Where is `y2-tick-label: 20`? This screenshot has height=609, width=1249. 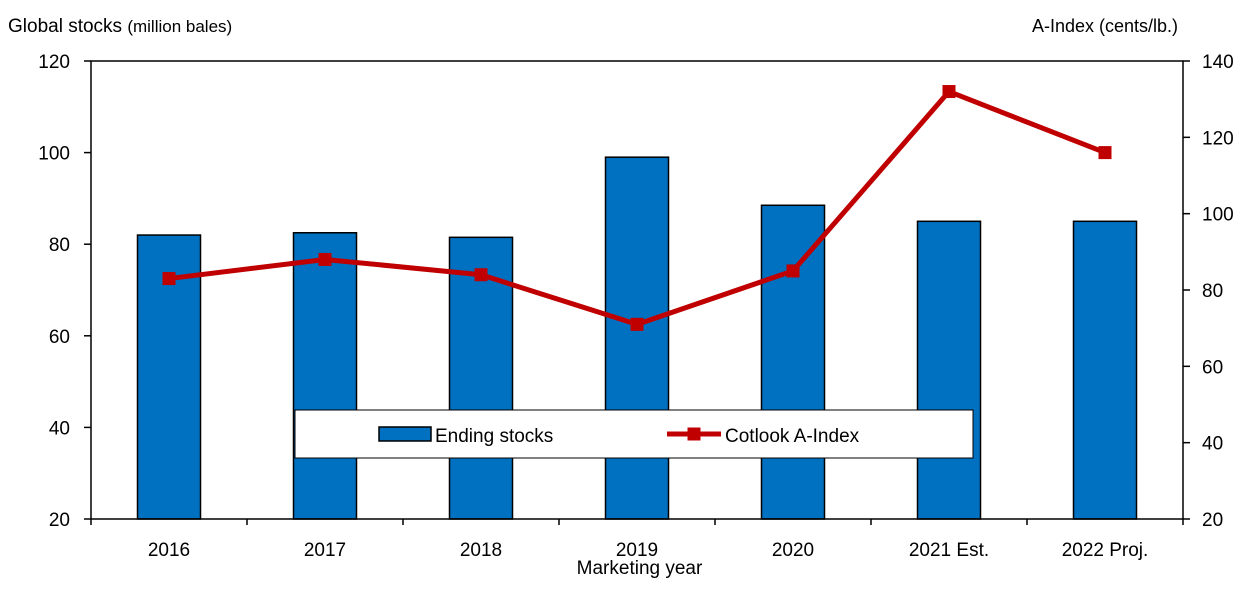
y2-tick-label: 20 is located at coordinates (1212, 520).